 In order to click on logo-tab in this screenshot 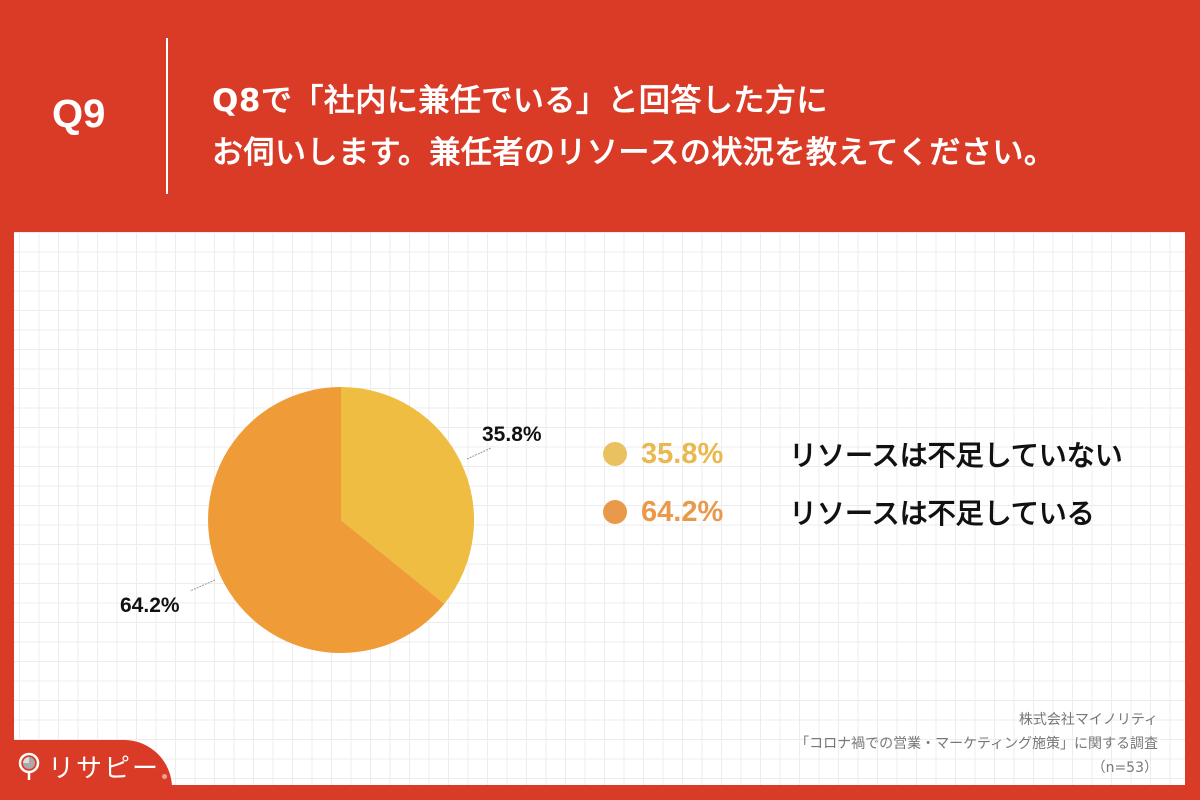, I will do `click(86, 770)`.